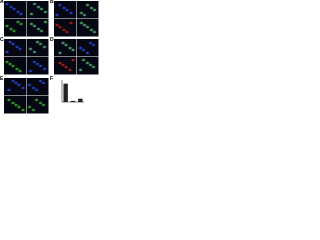 The height and width of the screenshot is (240, 320). Describe the element at coordinates (52, 2) in the screenshot. I see `panel-label: B` at that location.